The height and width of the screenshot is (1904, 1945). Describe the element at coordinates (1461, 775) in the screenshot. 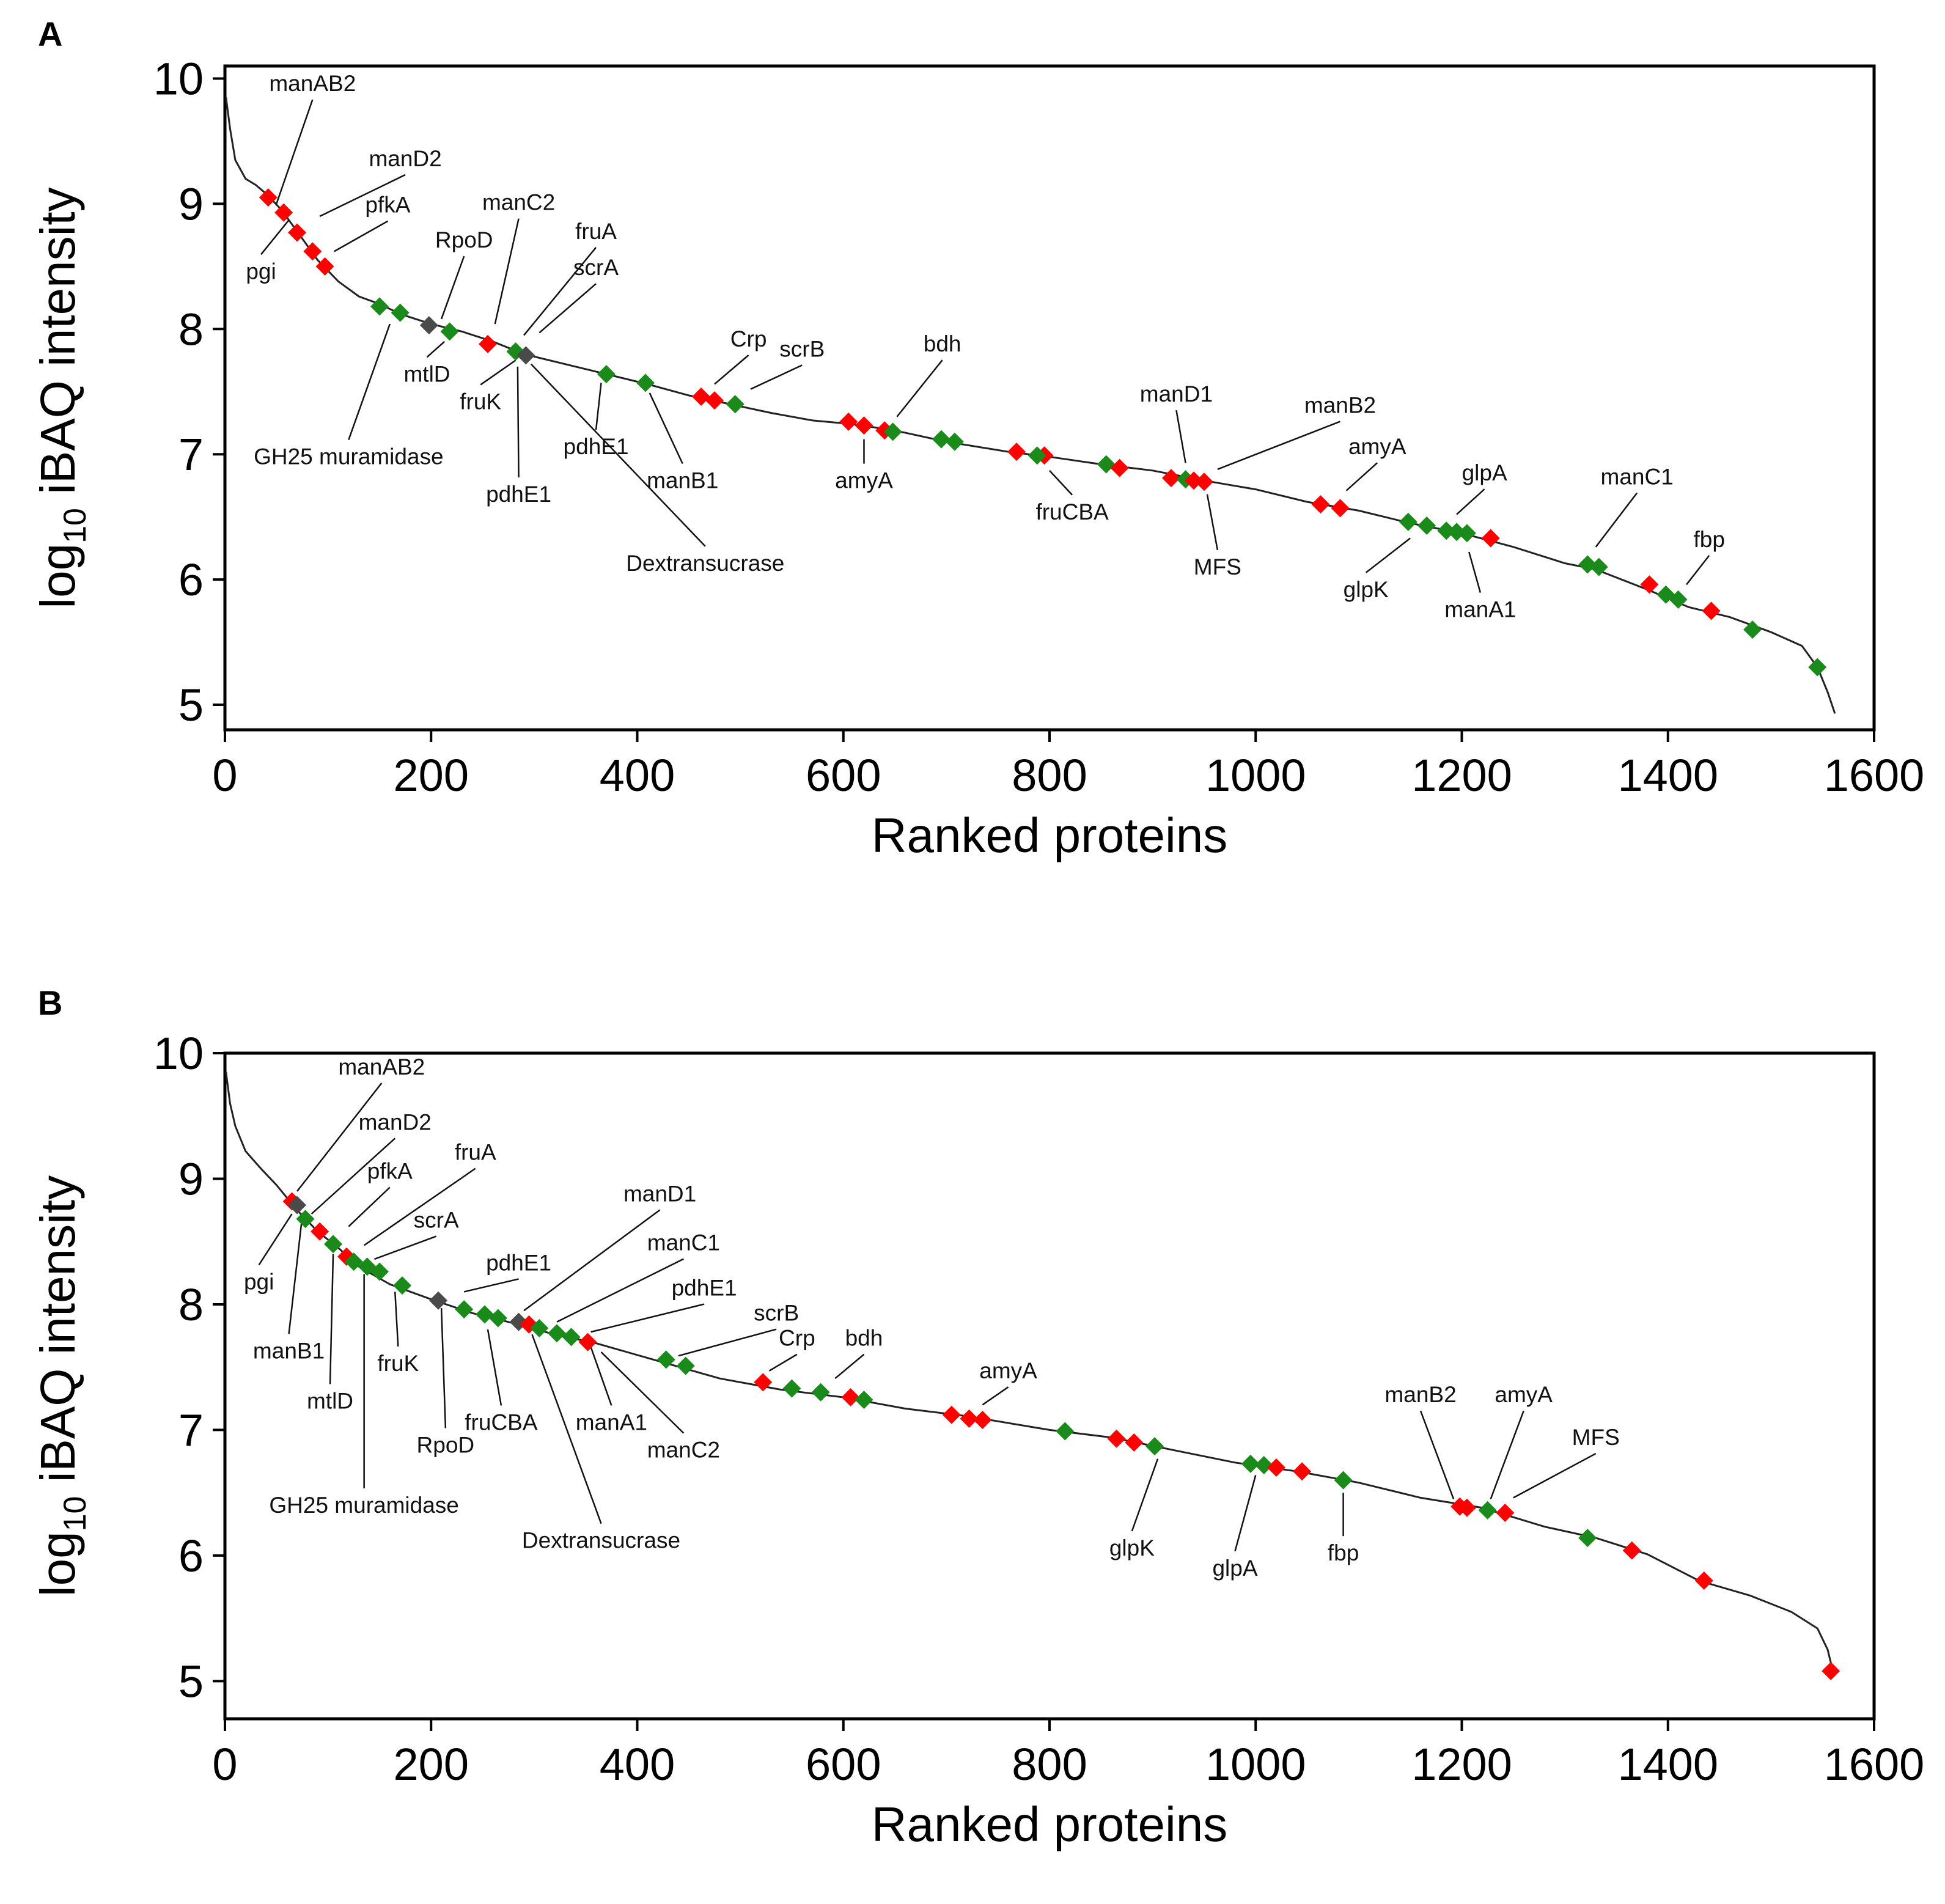

I see `x-tick-label: 1200` at that location.